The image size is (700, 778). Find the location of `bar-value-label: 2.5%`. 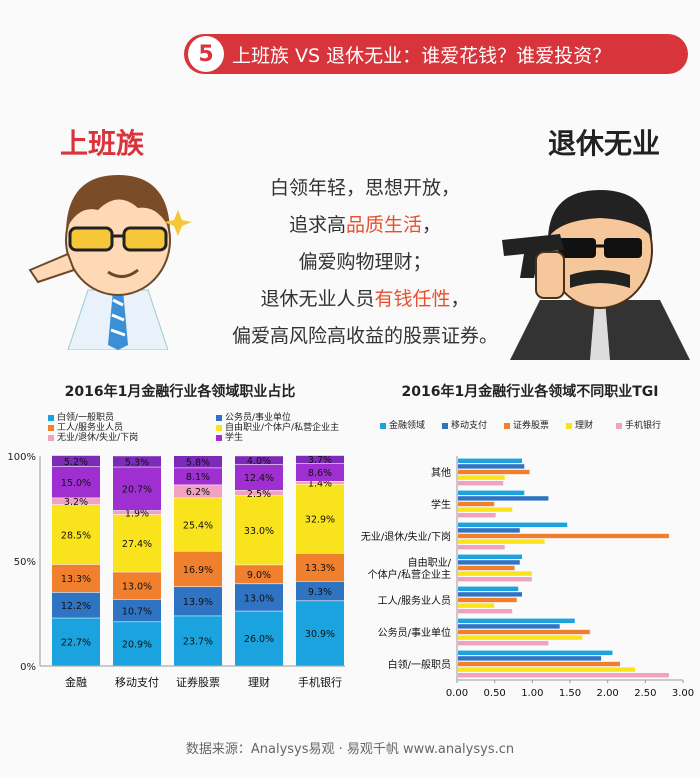

bar-value-label: 2.5% is located at coordinates (259, 494).